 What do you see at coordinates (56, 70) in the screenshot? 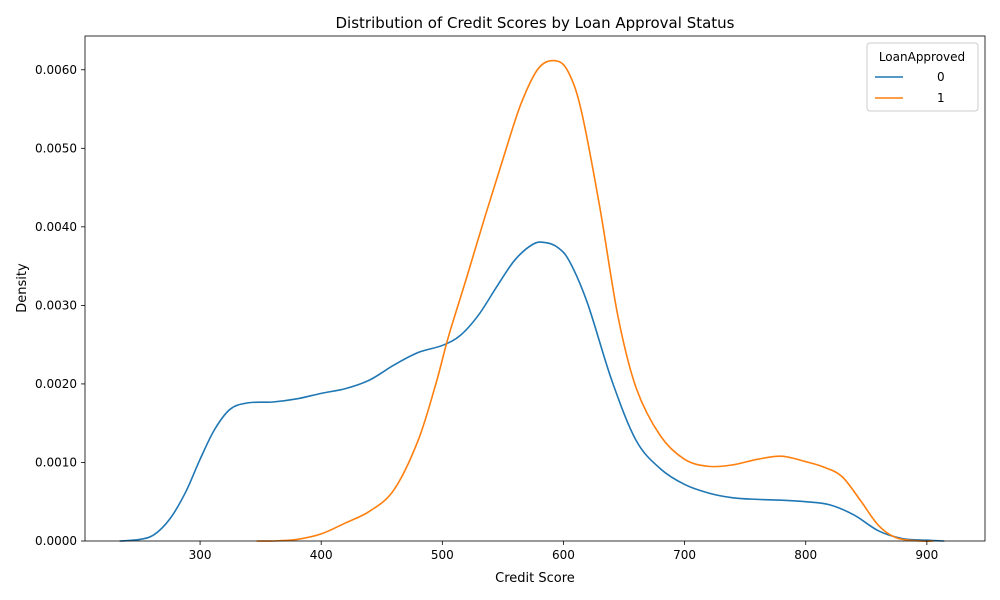
I see `y-tick-label: 0.0060` at bounding box center [56, 70].